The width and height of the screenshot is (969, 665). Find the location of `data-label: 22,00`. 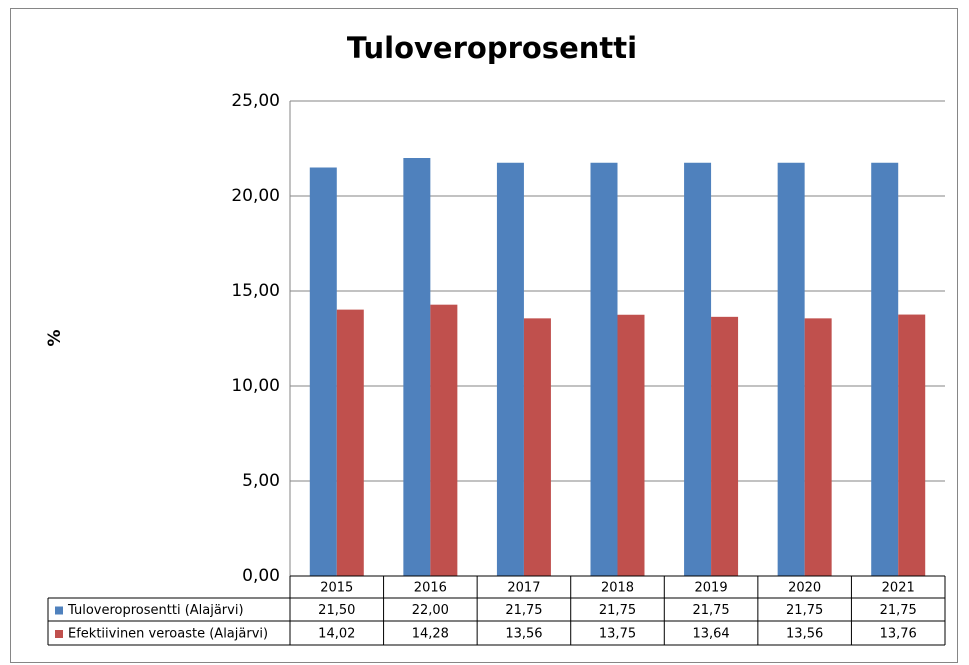

data-label: 22,00 is located at coordinates (430, 610).